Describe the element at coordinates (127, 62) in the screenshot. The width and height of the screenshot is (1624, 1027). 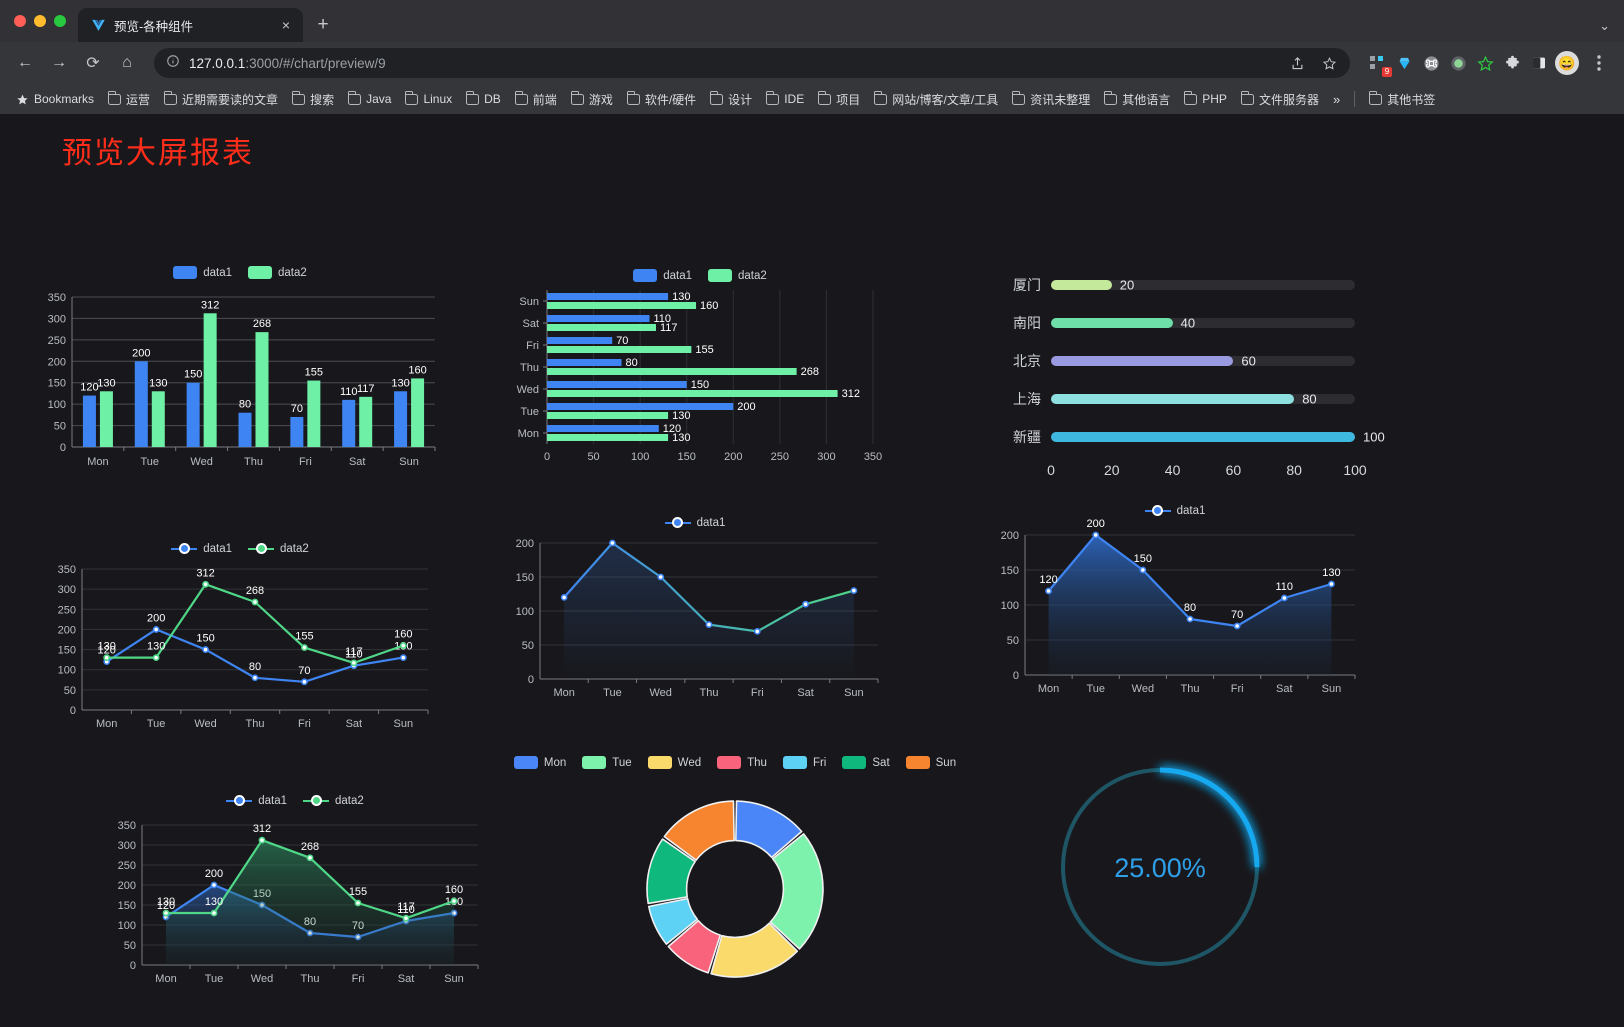
I see `home-button: ⌂` at that location.